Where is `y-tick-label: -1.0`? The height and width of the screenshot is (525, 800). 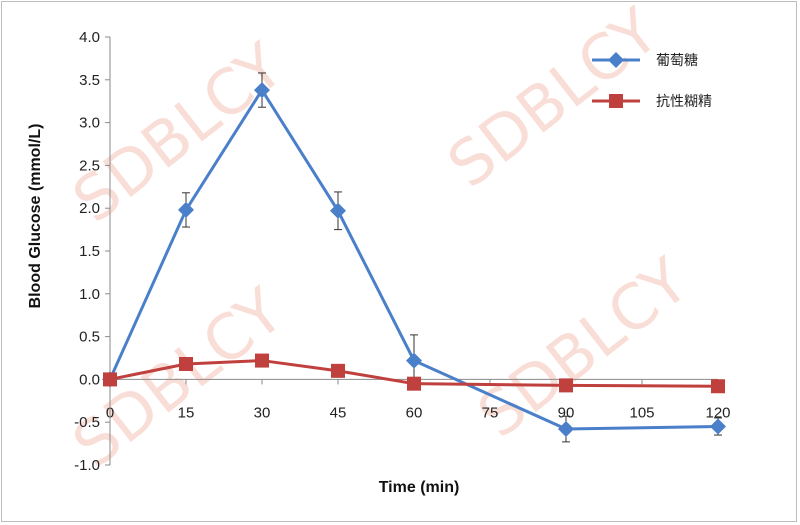 y-tick-label: -1.0 is located at coordinates (87, 465).